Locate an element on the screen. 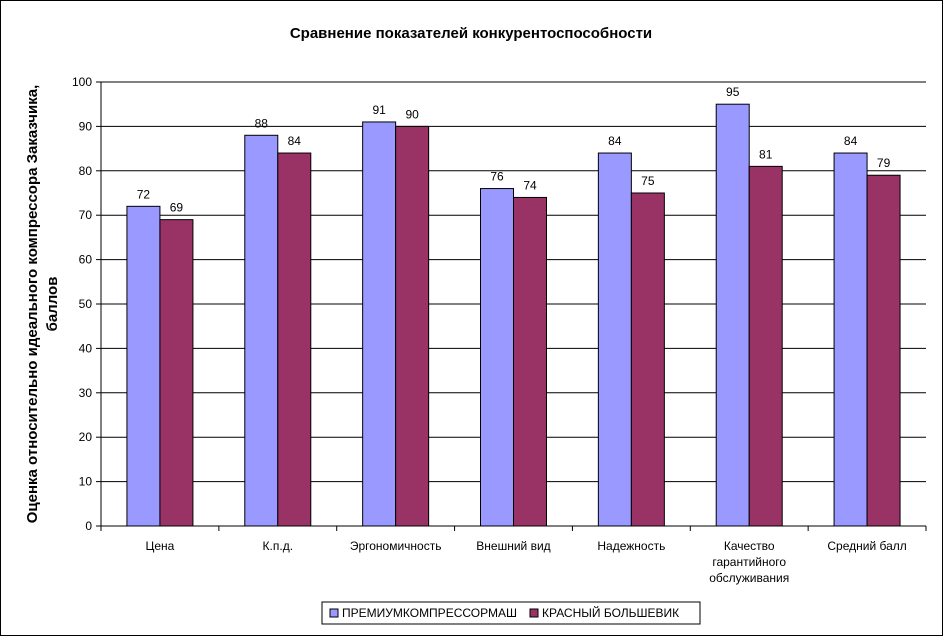  x-category-label: Надежность is located at coordinates (631, 546).